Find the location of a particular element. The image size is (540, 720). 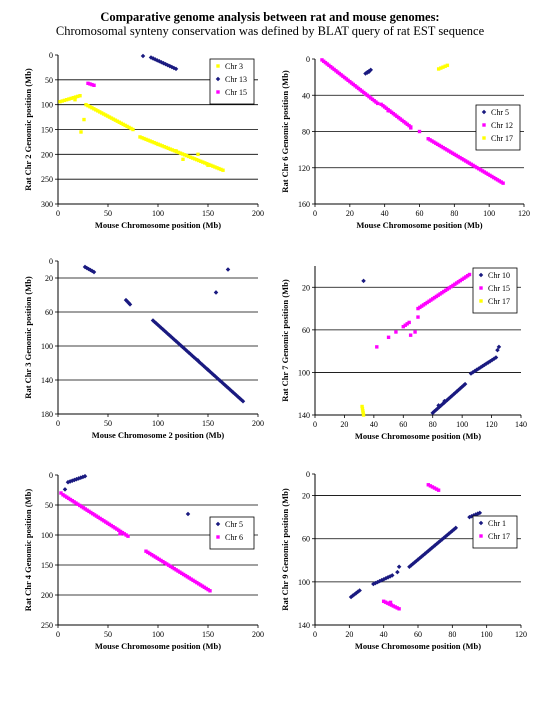

legend-label: Chr 10 is located at coordinates (499, 275).